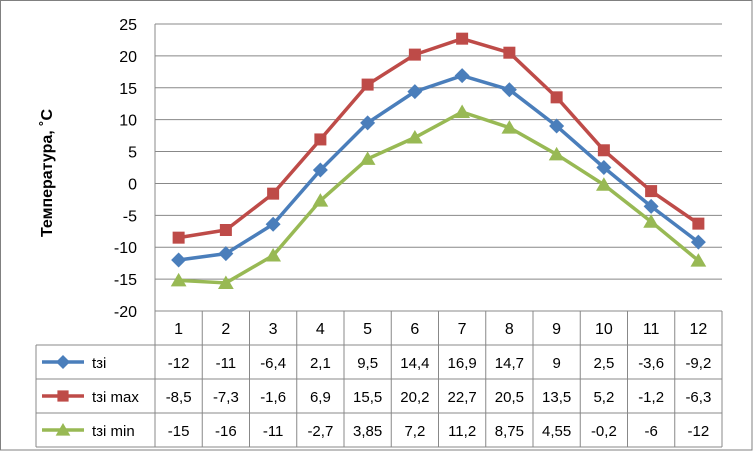 The height and width of the screenshot is (451, 753). What do you see at coordinates (225, 329) in the screenshot?
I see `x-category-label: 2` at bounding box center [225, 329].